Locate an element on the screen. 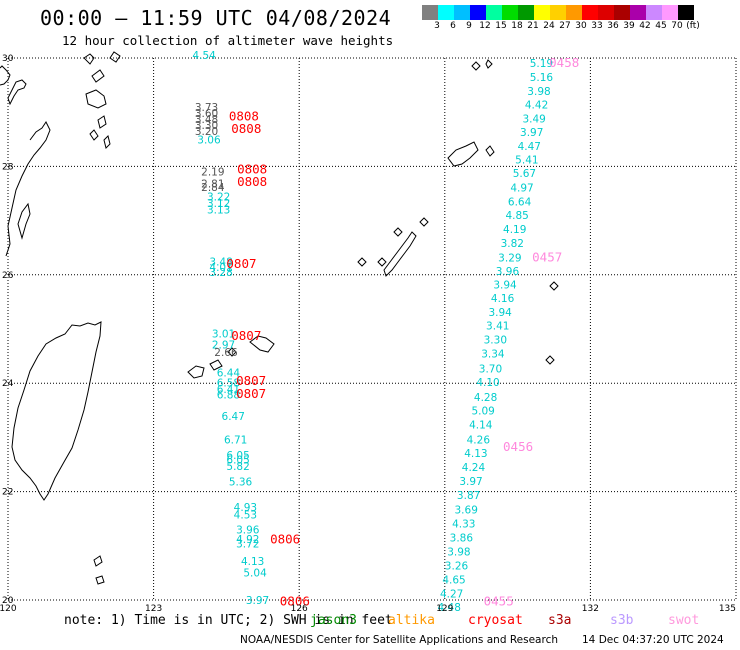 The width and height of the screenshot is (740, 650). colorbar-label: 6 is located at coordinates (453, 26).